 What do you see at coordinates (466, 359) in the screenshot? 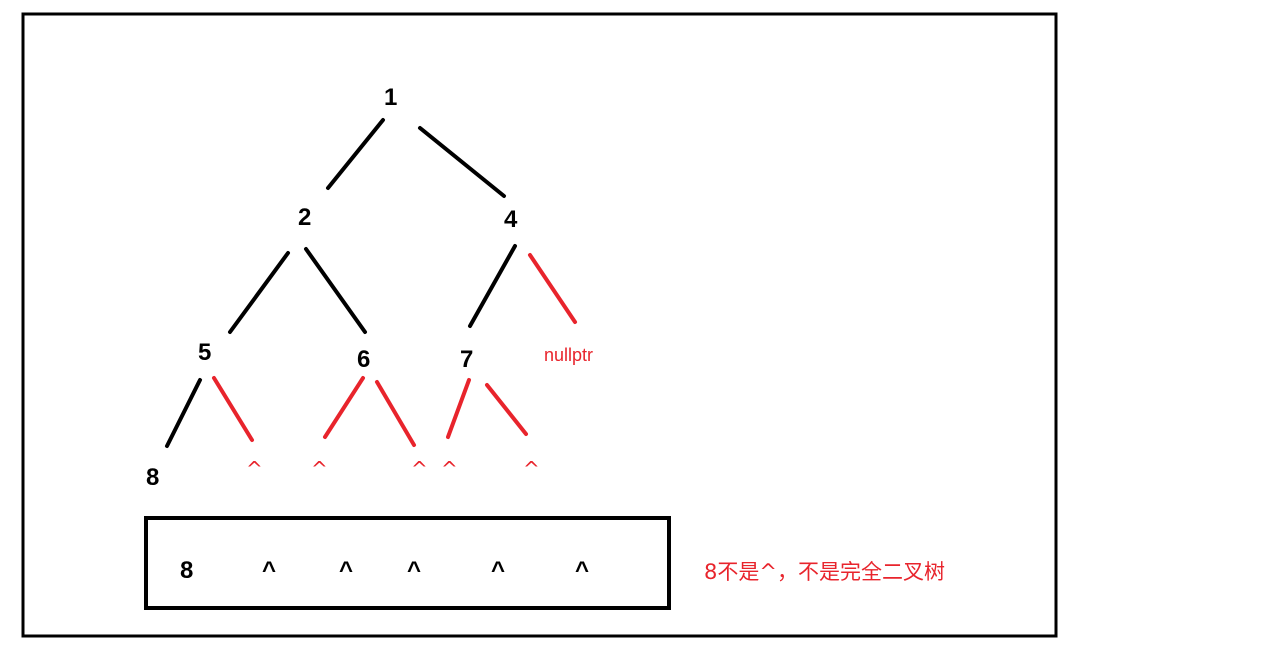
I see `tree-node-7: 7` at bounding box center [466, 359].